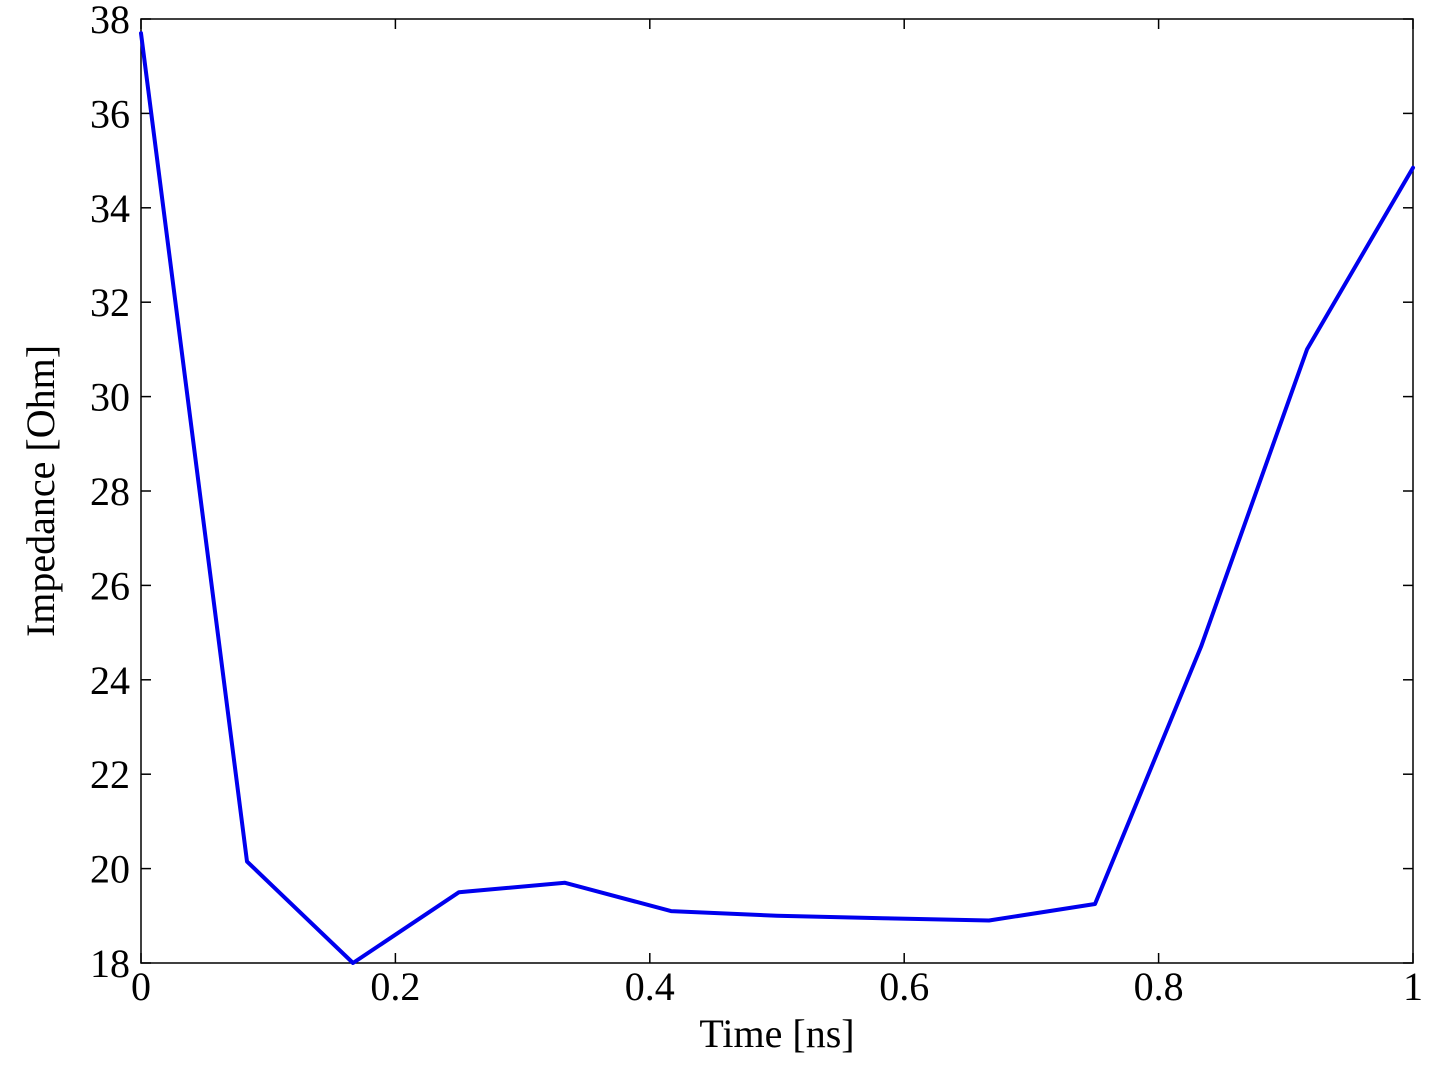  What do you see at coordinates (110, 680) in the screenshot?
I see `y-tick-label: 24` at bounding box center [110, 680].